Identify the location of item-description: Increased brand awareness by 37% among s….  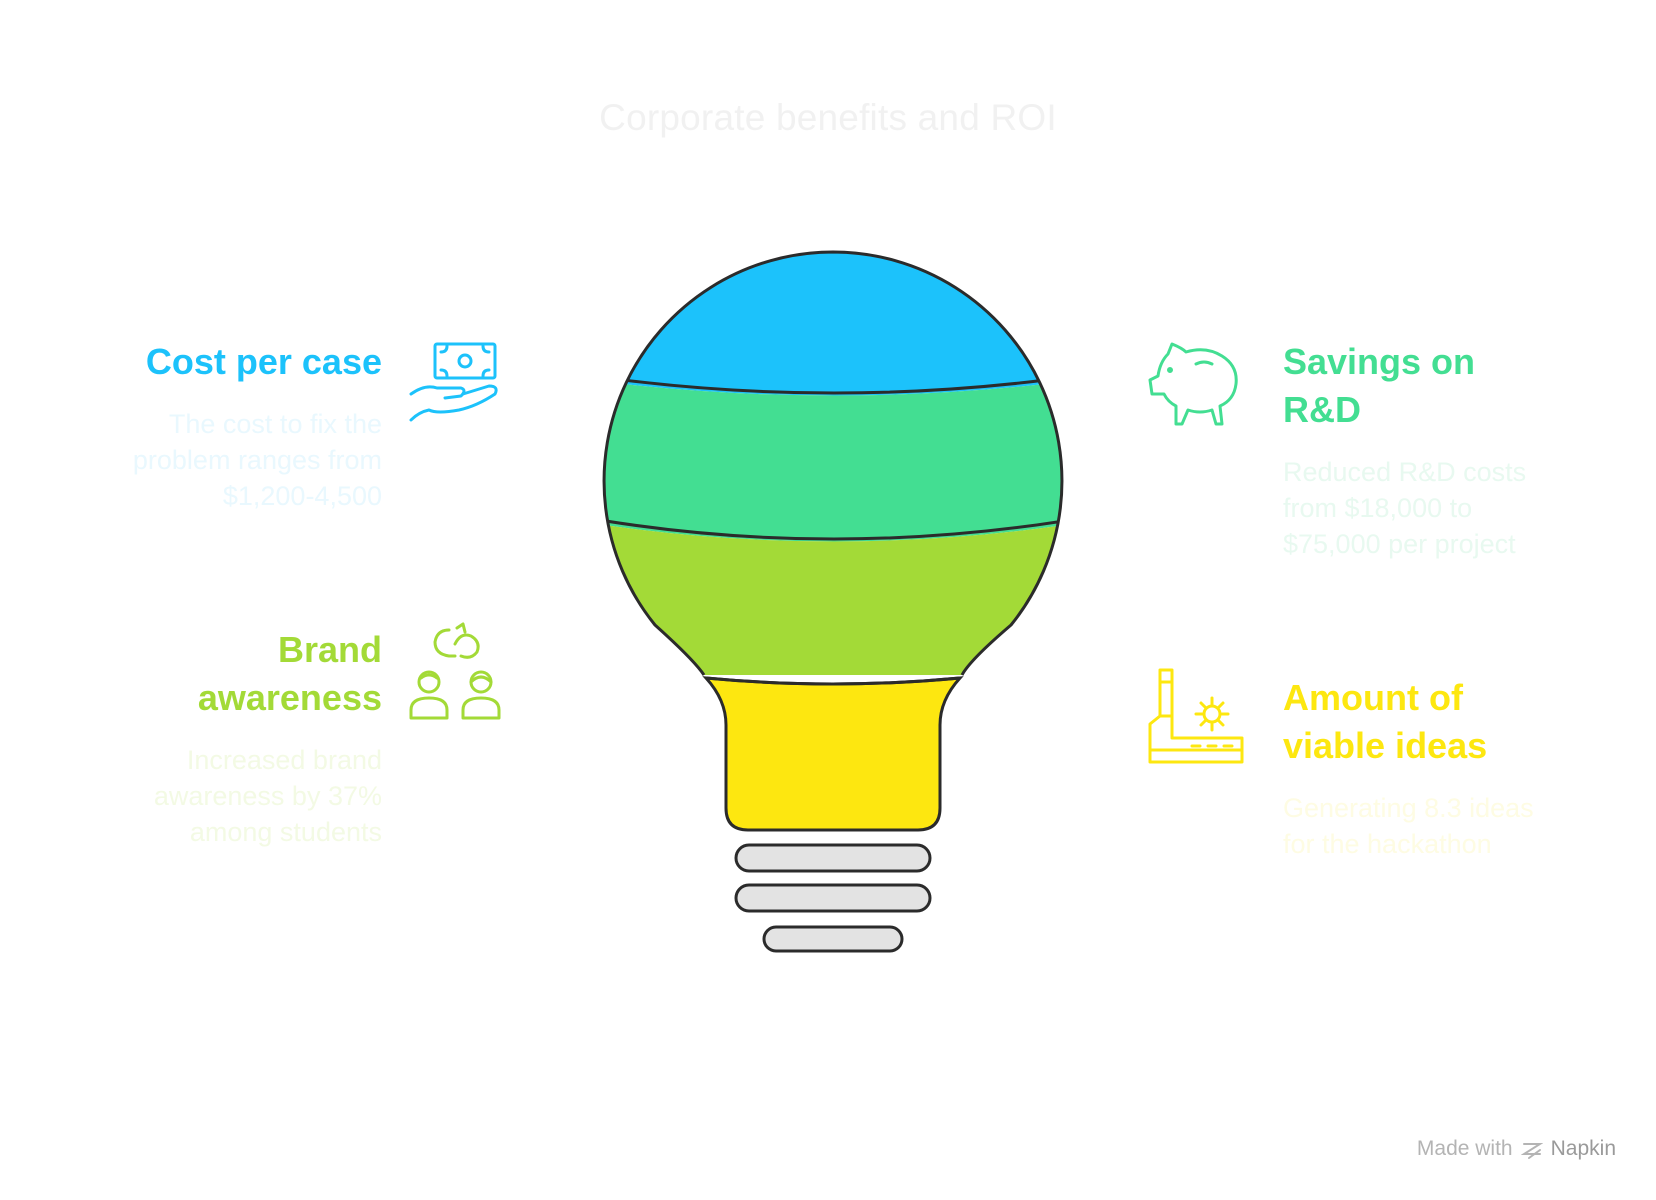
(267, 796).